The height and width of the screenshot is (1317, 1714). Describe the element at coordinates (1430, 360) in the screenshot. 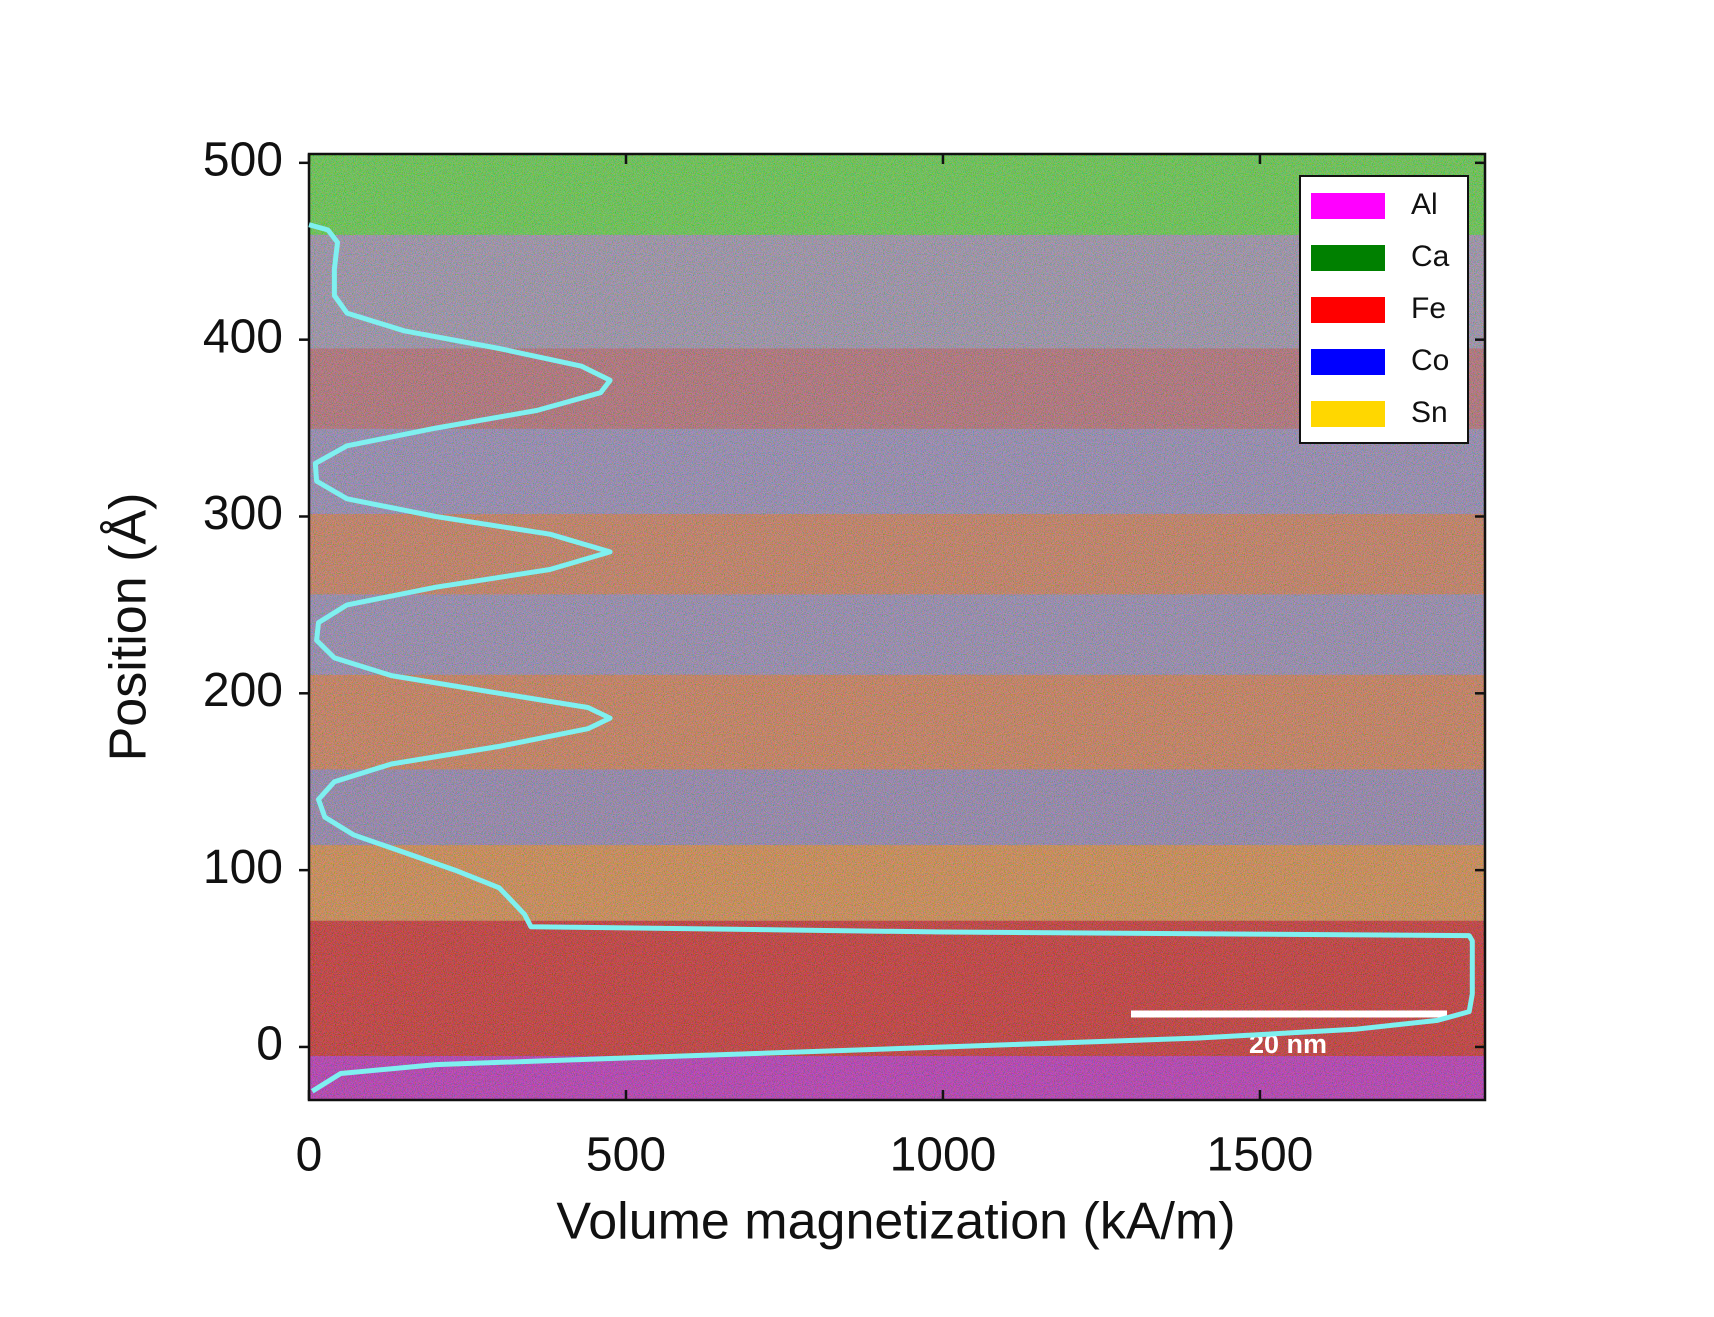

I see `legend-label: Co` at that location.